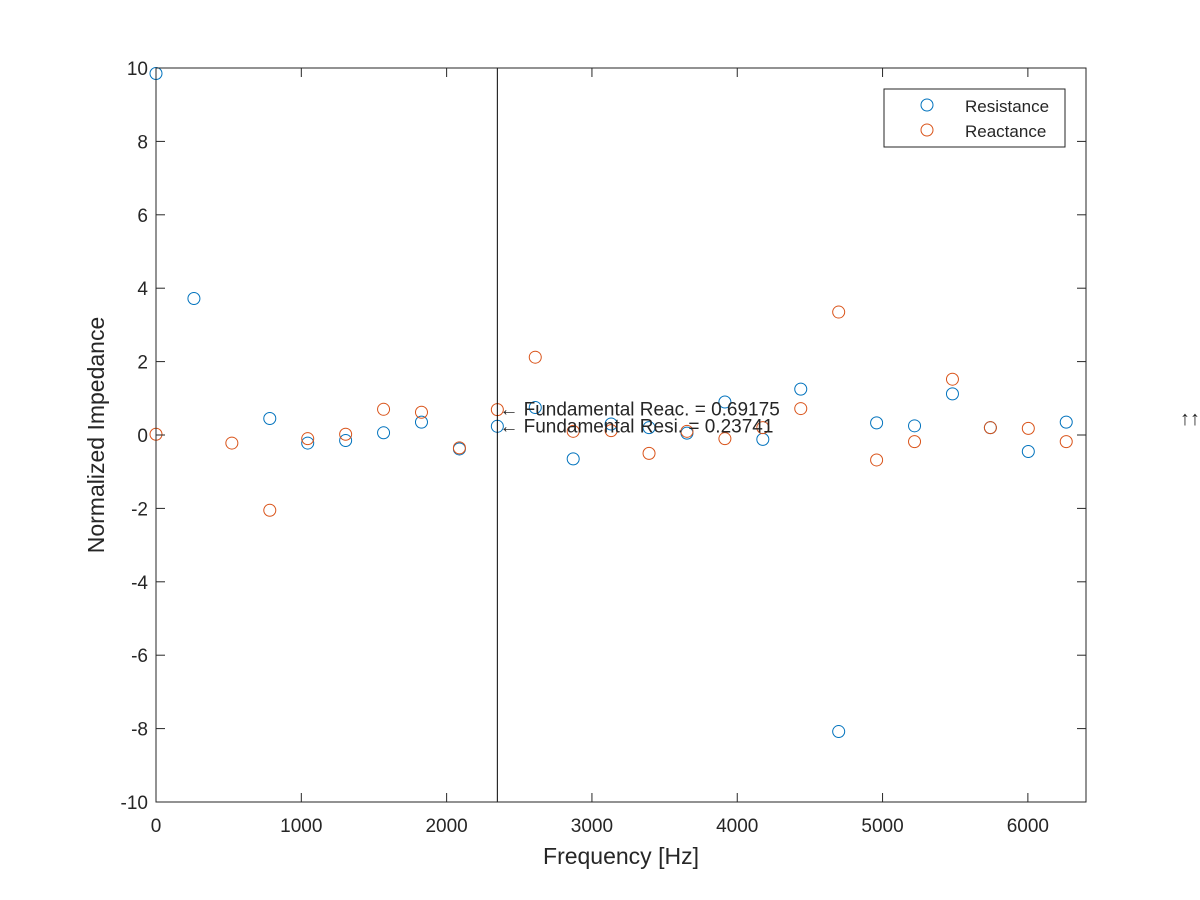  What do you see at coordinates (927, 105) in the screenshot?
I see `legend-marker-resistance` at bounding box center [927, 105].